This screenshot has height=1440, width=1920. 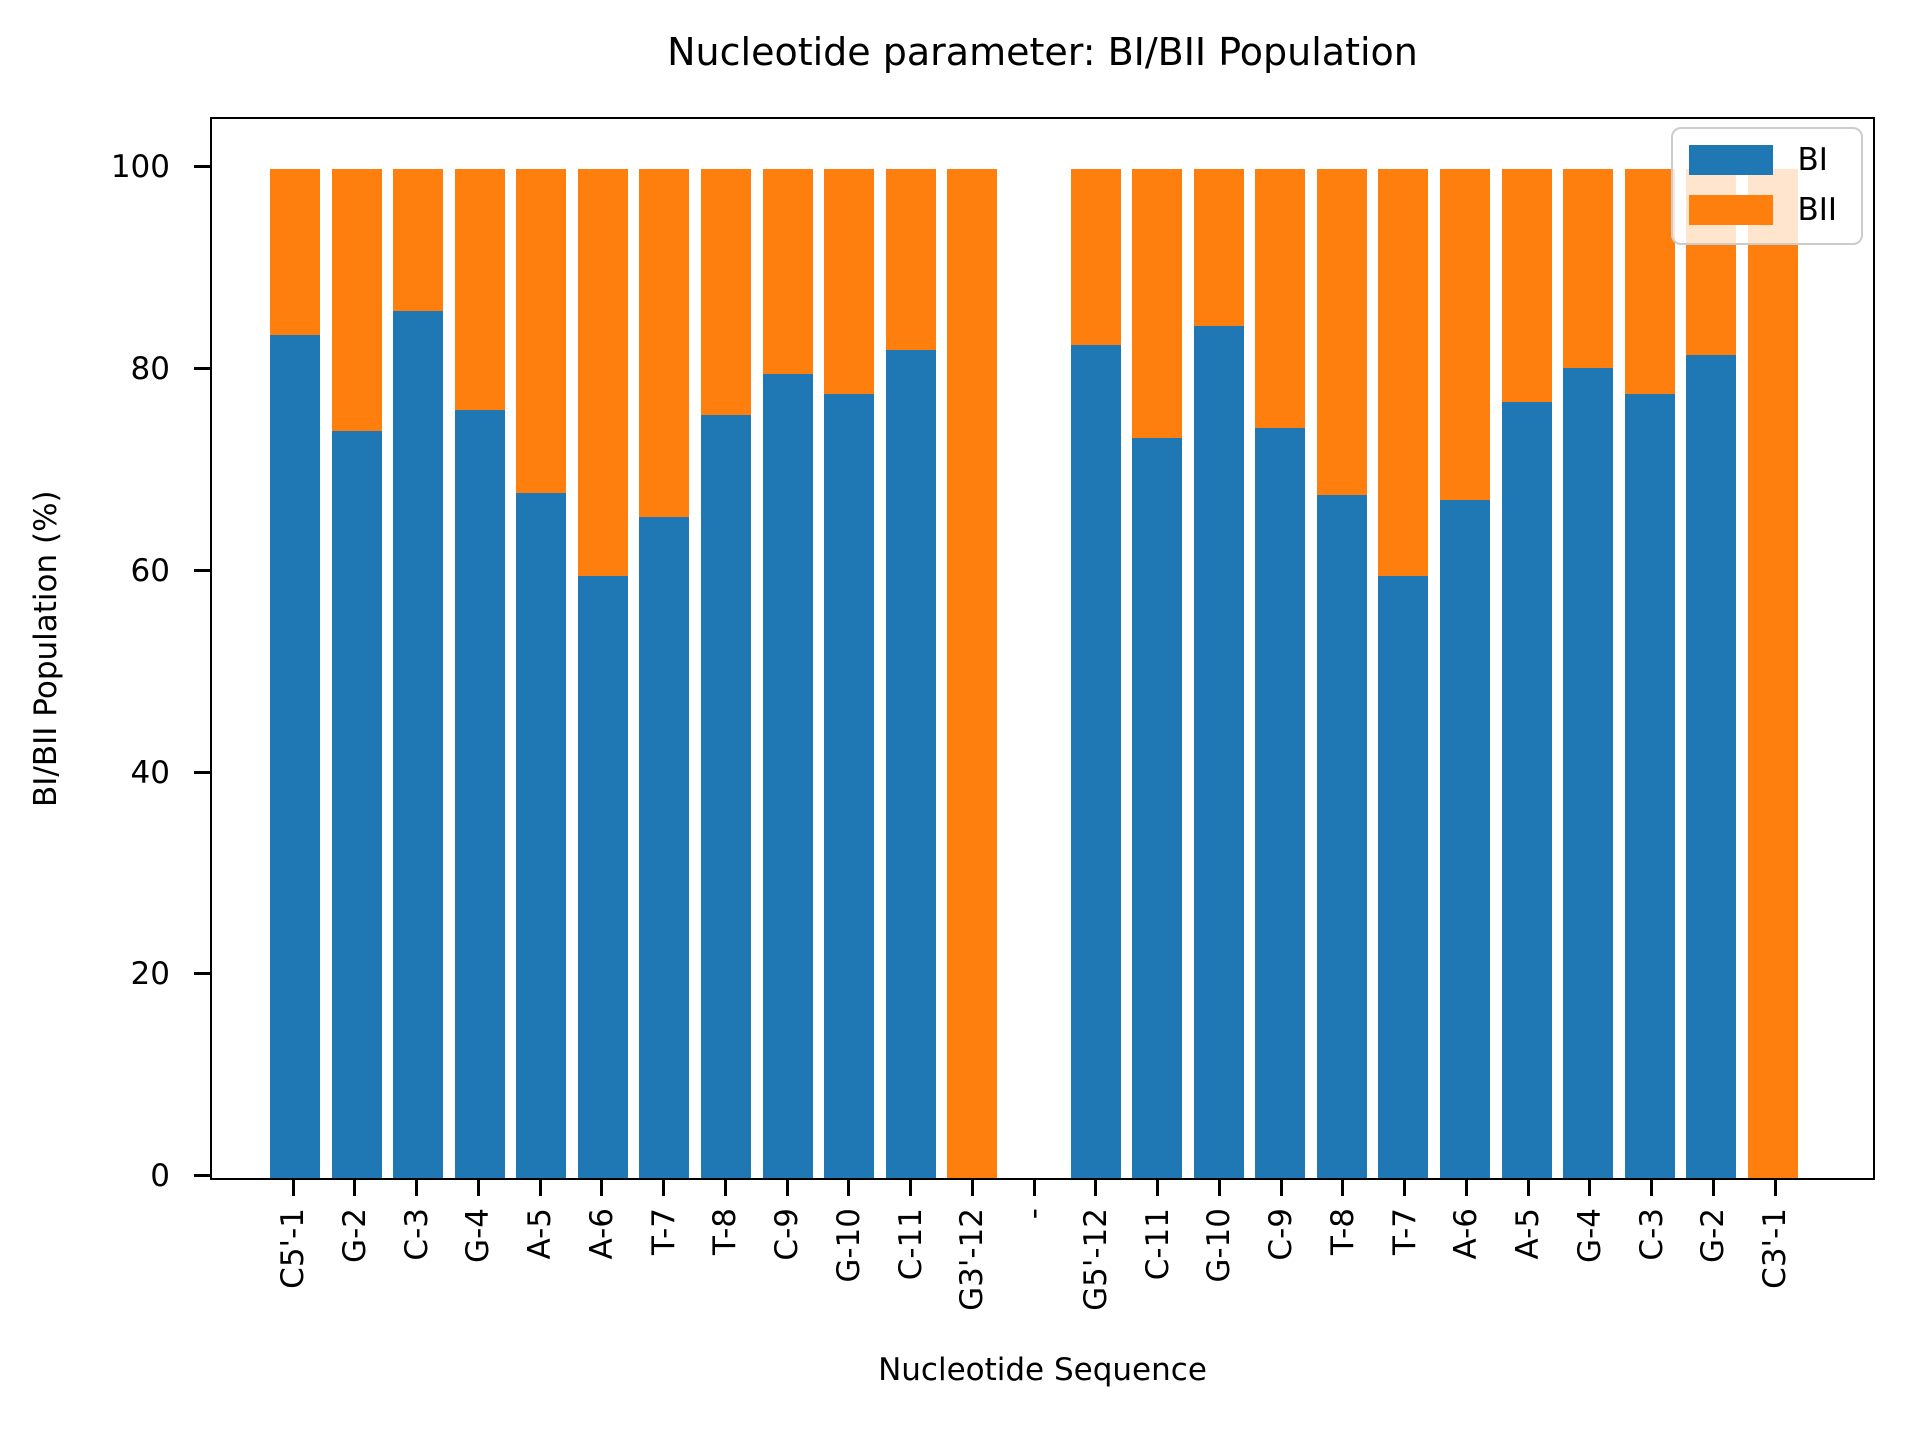 I want to click on x-tick-label: A-6, so click(x=1466, y=1234).